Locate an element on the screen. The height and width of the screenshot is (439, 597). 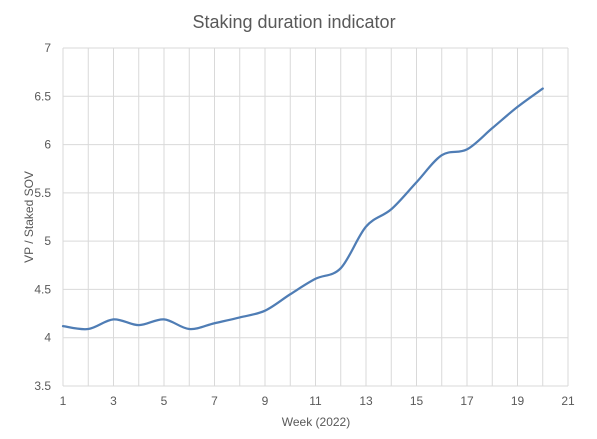
x-tick-label: 21 is located at coordinates (568, 401).